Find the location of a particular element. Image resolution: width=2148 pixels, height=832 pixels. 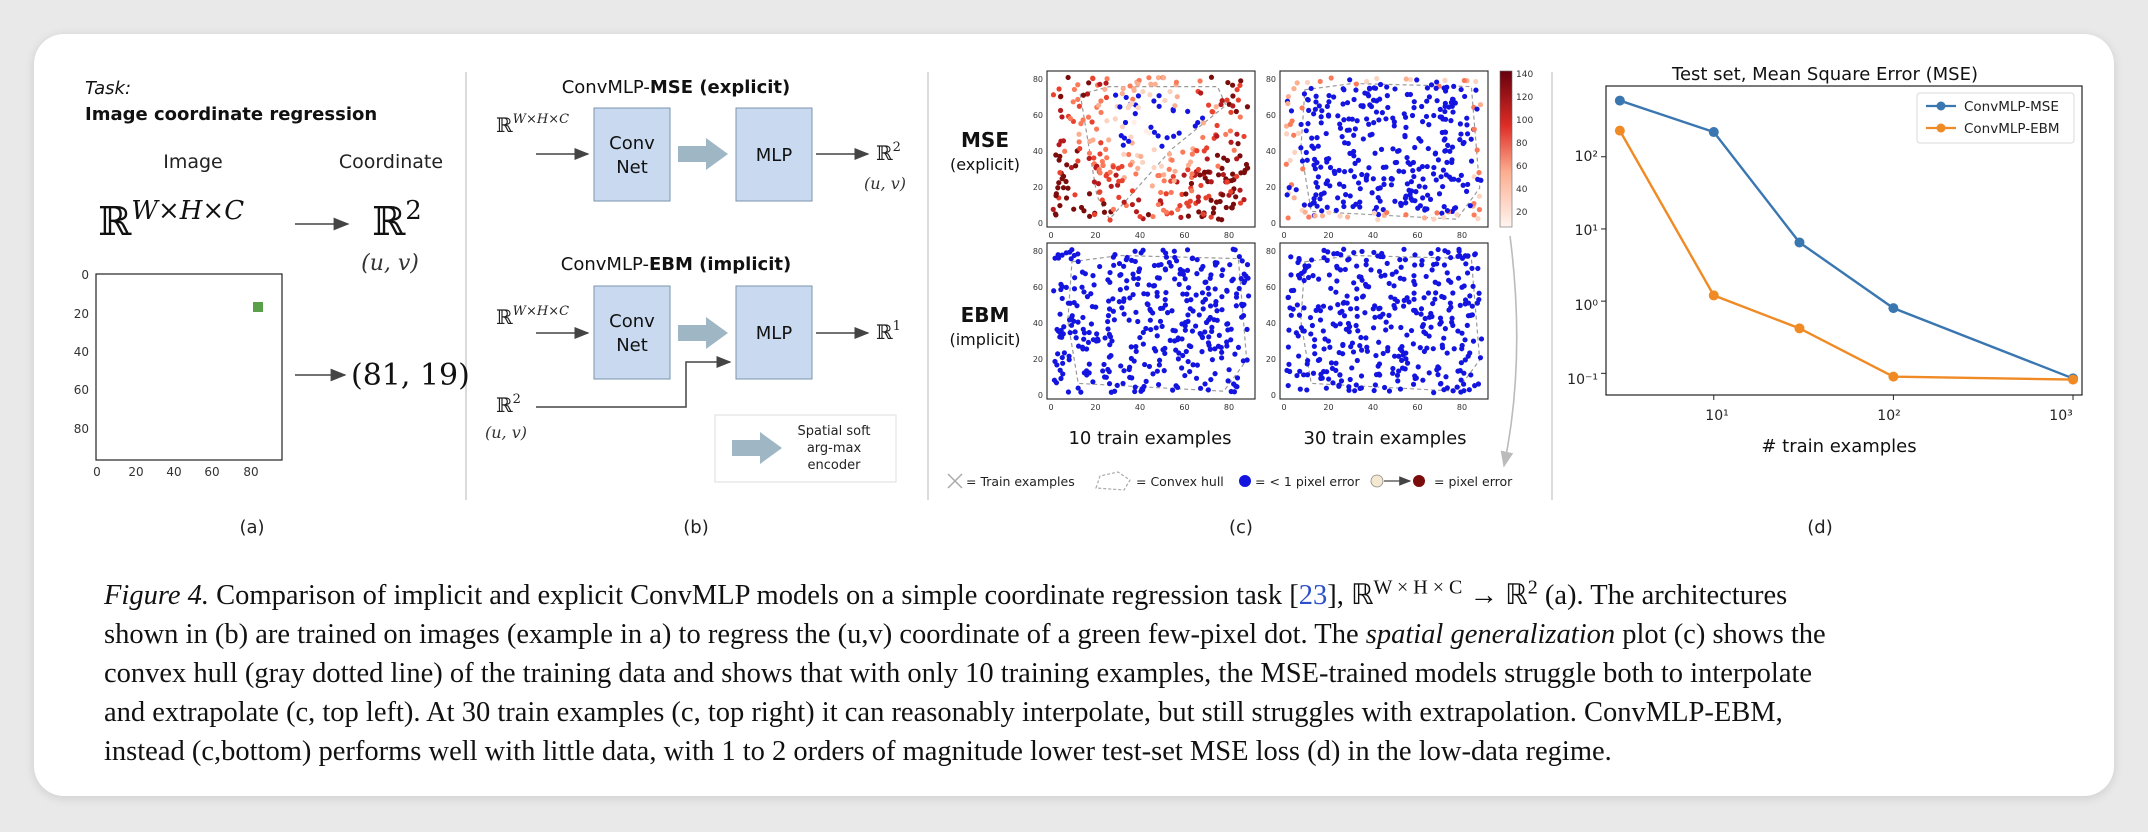

citation-link: 23 is located at coordinates (1313, 595).